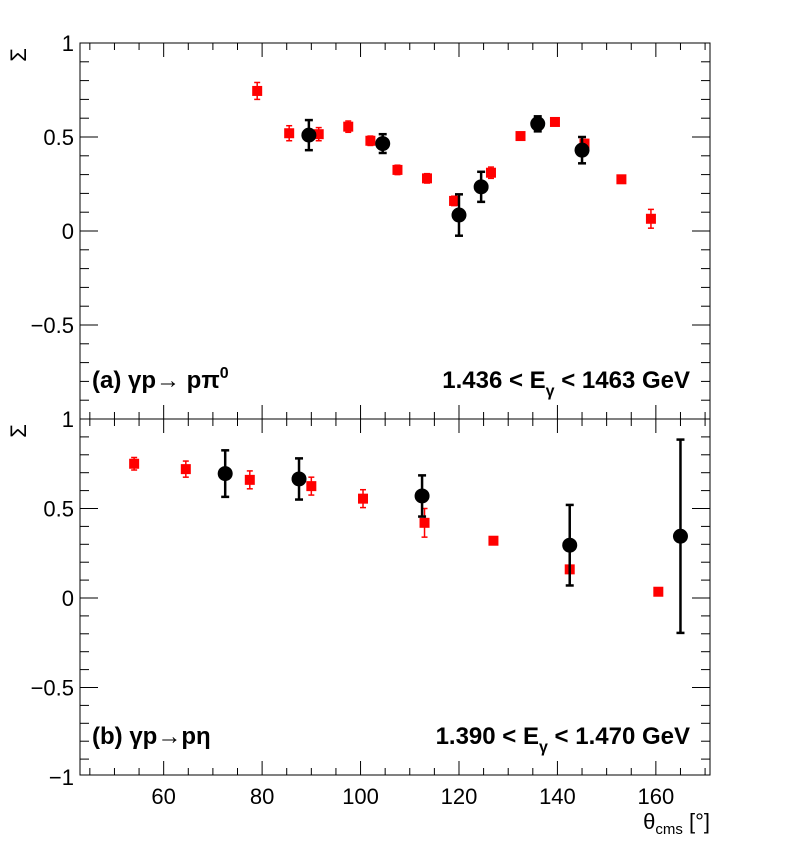  What do you see at coordinates (262, 796) in the screenshot?
I see `x-tick-label: 80` at bounding box center [262, 796].